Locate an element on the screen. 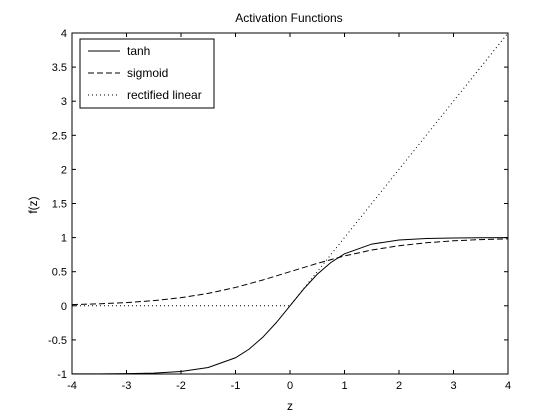 Image resolution: width=560 pixels, height=420 pixels. x-tick-label: 1 is located at coordinates (344, 386).